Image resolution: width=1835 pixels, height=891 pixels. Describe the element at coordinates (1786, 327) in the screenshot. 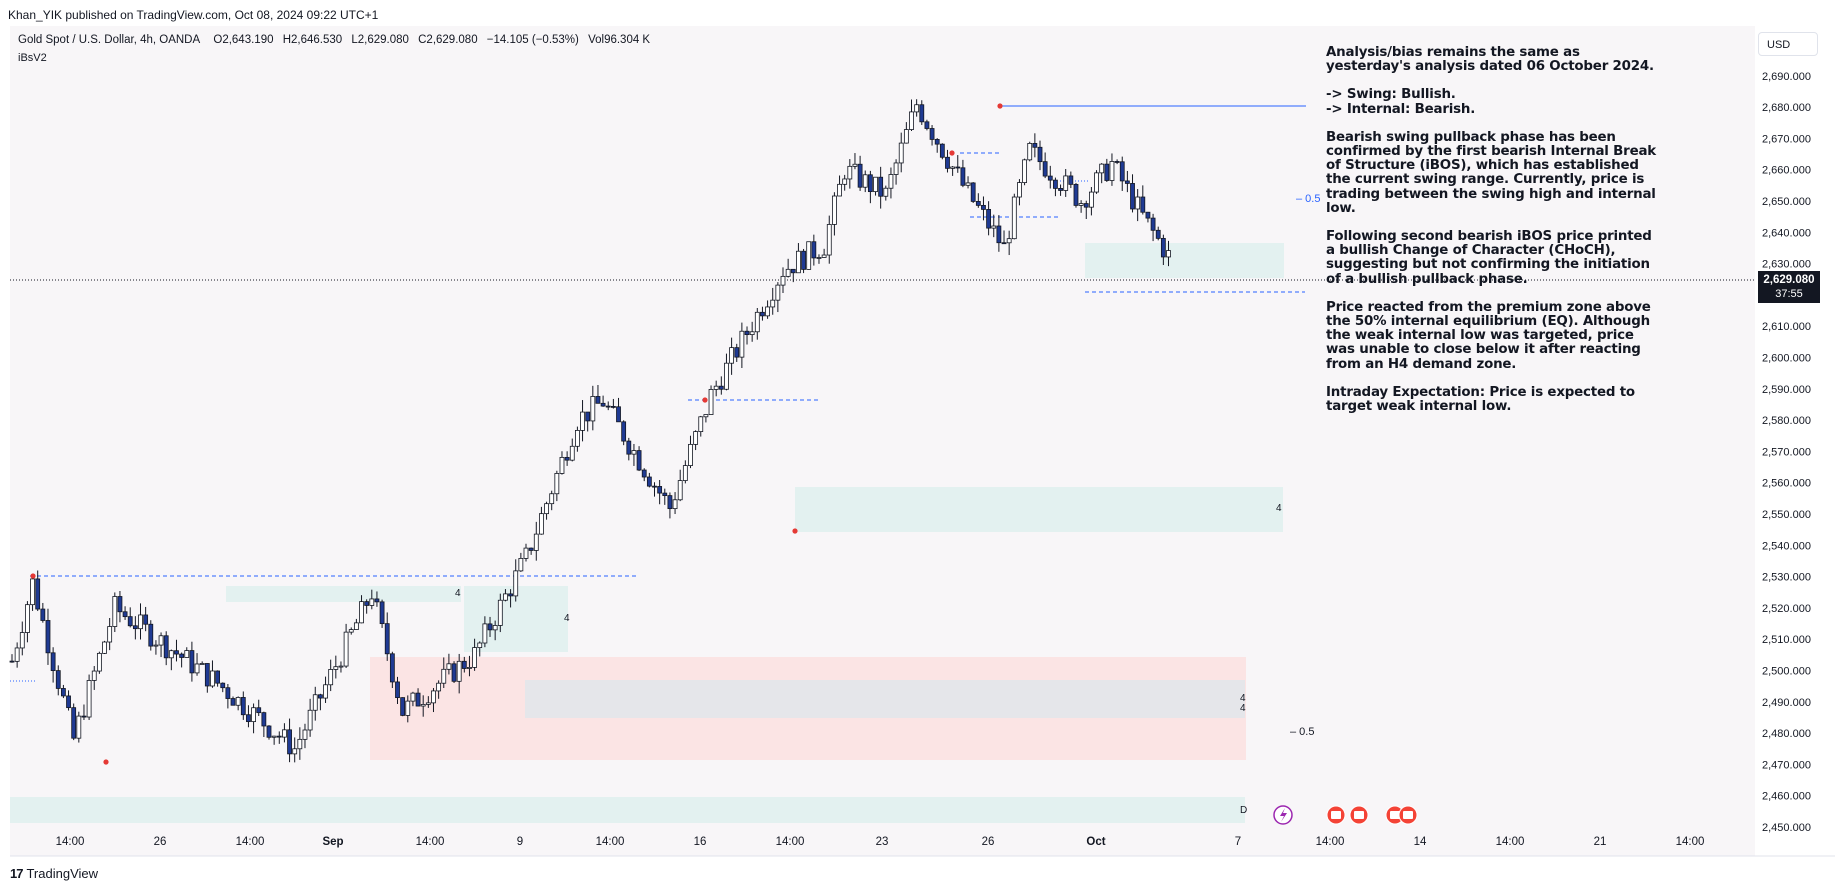

I see `y-tick-label: 2,610.000` at that location.